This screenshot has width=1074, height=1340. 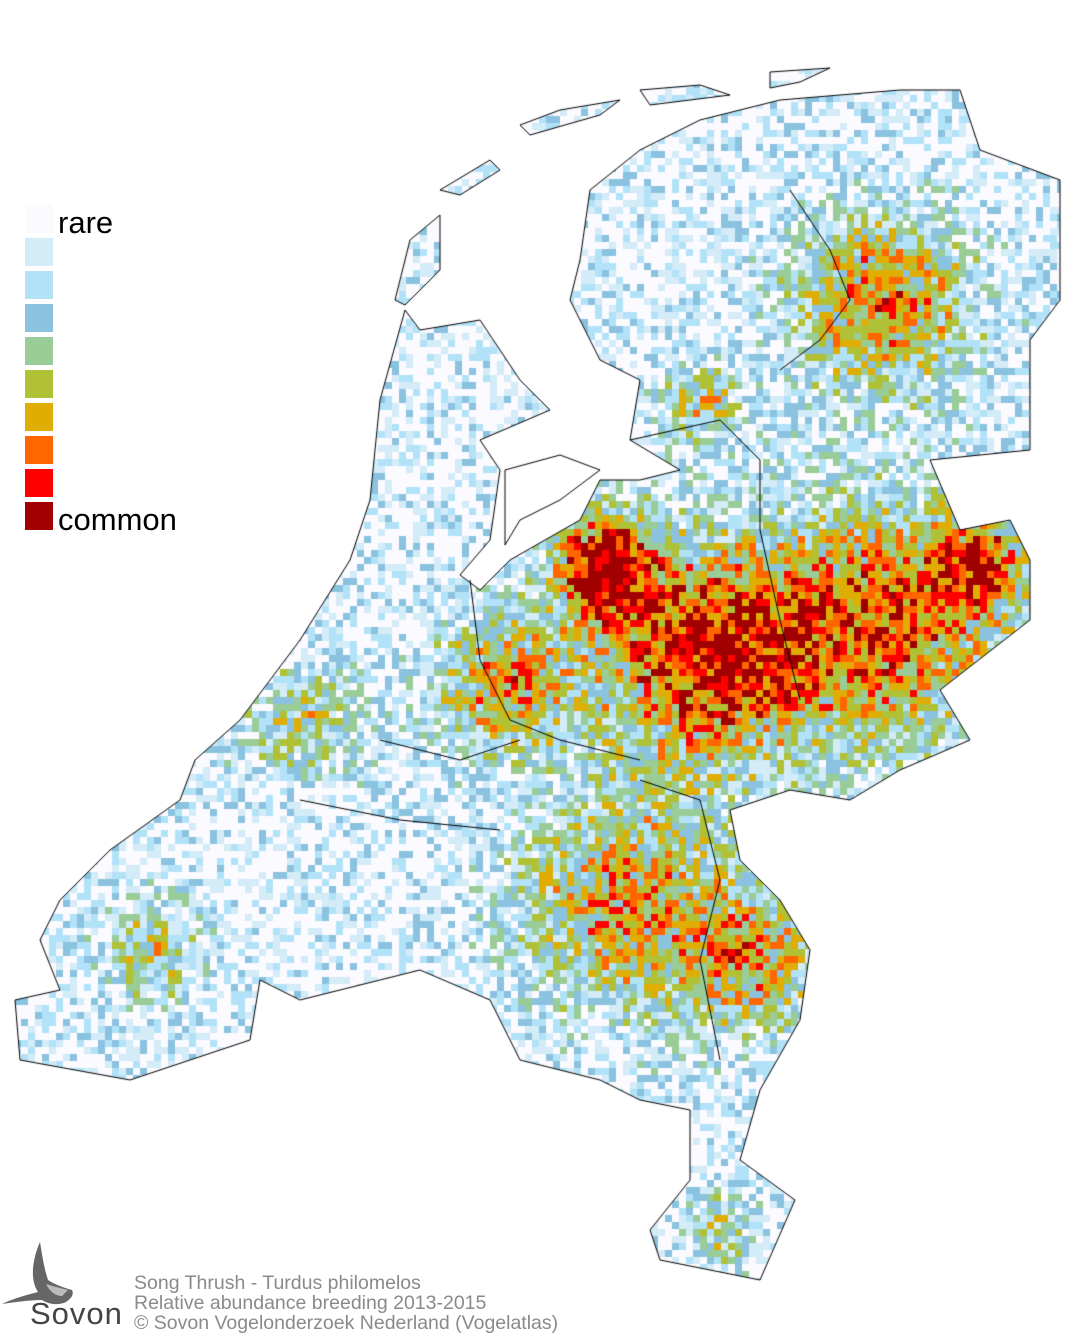 What do you see at coordinates (310, 1303) in the screenshot?
I see `map-subtitle: Relative abundance breeding 2013-2015` at bounding box center [310, 1303].